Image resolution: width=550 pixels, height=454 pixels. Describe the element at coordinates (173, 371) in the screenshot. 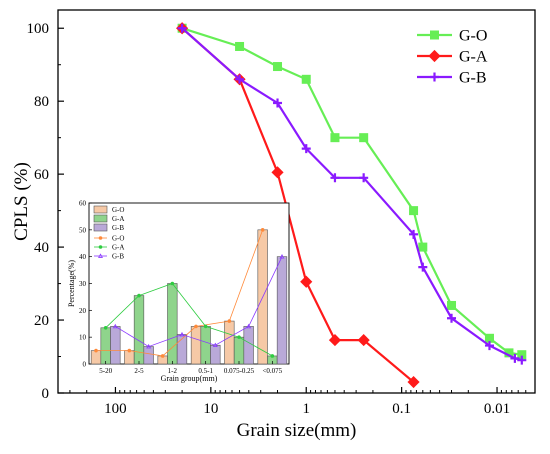

I see `inset-category-label: 1-2` at that location.